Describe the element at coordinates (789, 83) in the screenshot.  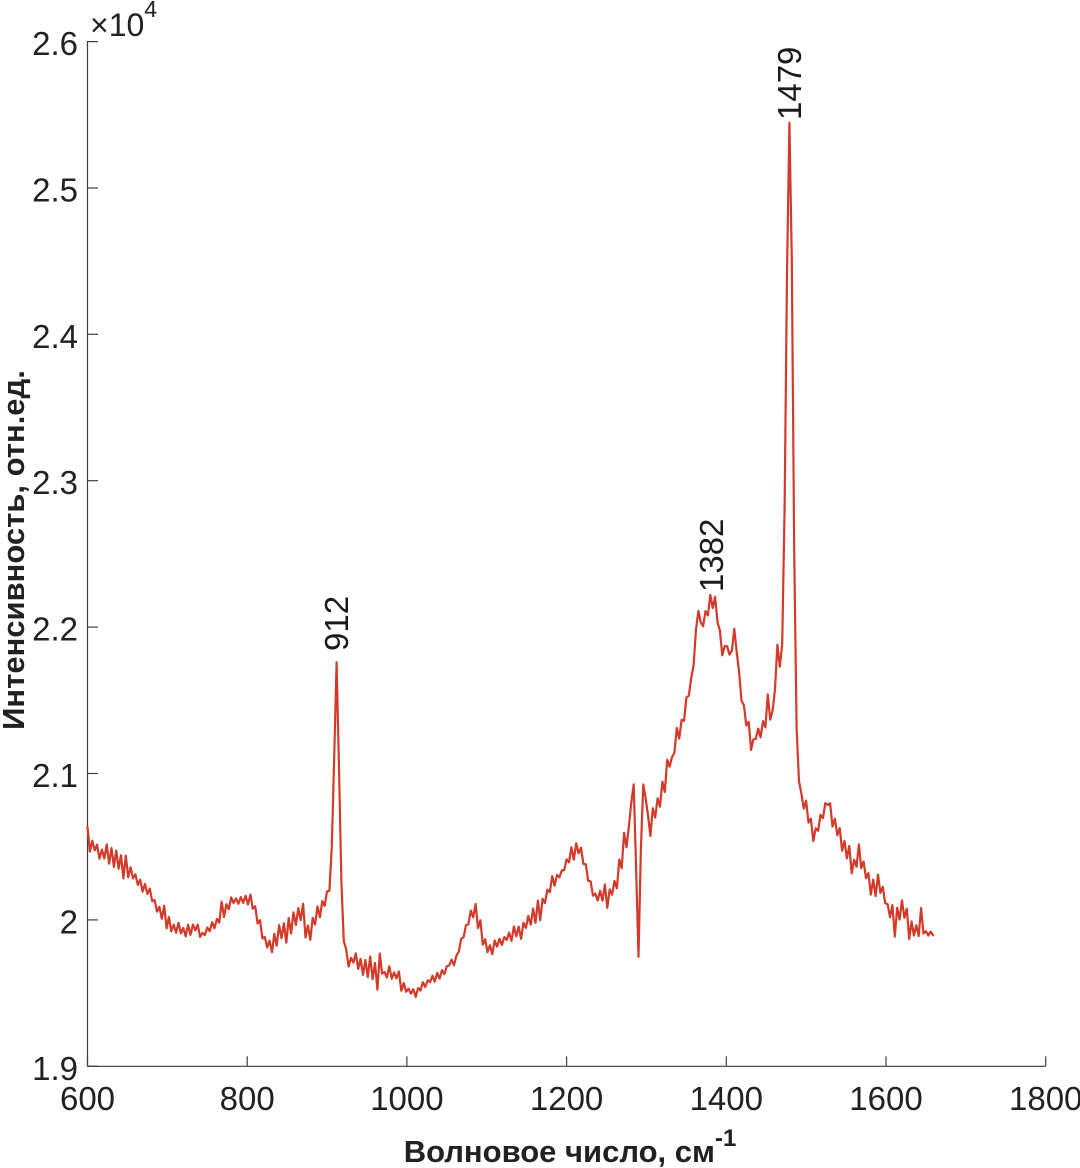
I see `svg-text: 1479` at that location.